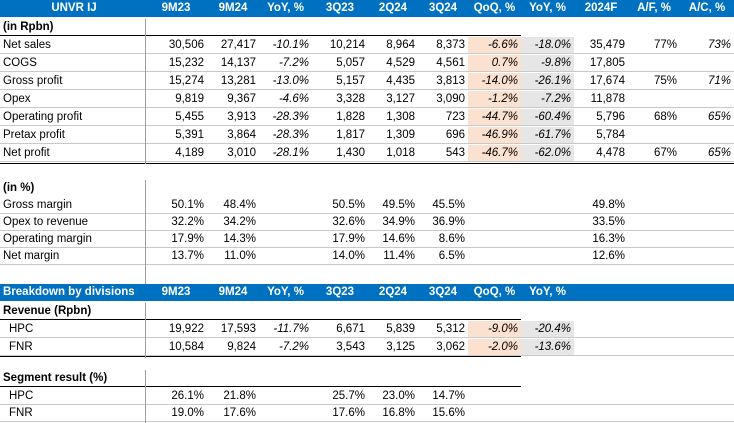 The width and height of the screenshot is (734, 423). What do you see at coordinates (443, 81) in the screenshot?
I see `value-cell: 3,813` at bounding box center [443, 81].